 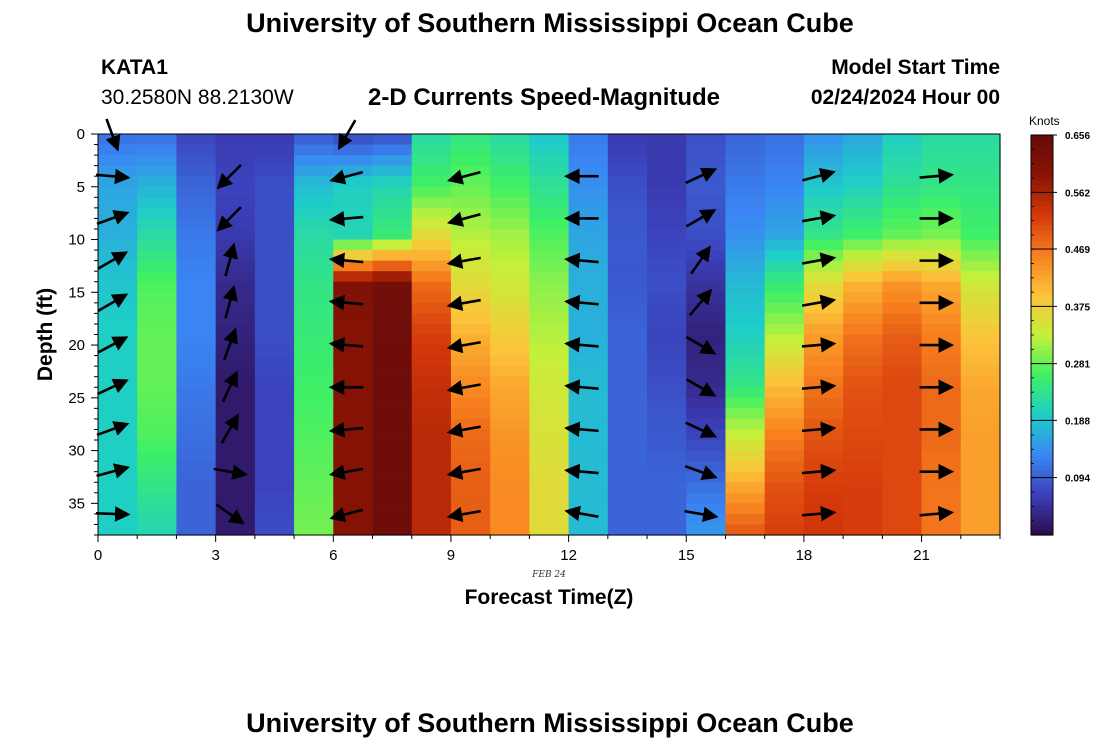 What do you see at coordinates (451, 555) in the screenshot?
I see `x-tick-label: 9` at bounding box center [451, 555].